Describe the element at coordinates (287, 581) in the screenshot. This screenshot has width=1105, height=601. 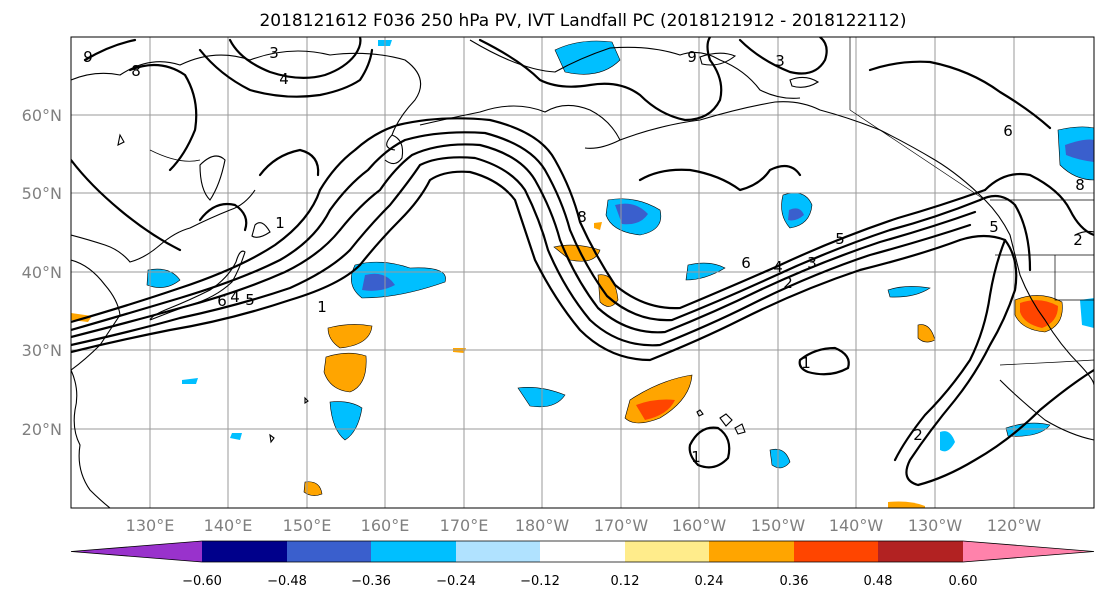
I see `colorbar-tick-label: −0.48` at that location.